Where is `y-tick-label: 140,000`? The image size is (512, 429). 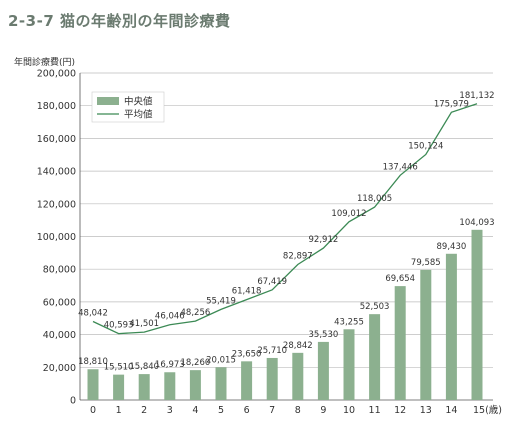 y-tick-label: 140,000 is located at coordinates (56, 172).